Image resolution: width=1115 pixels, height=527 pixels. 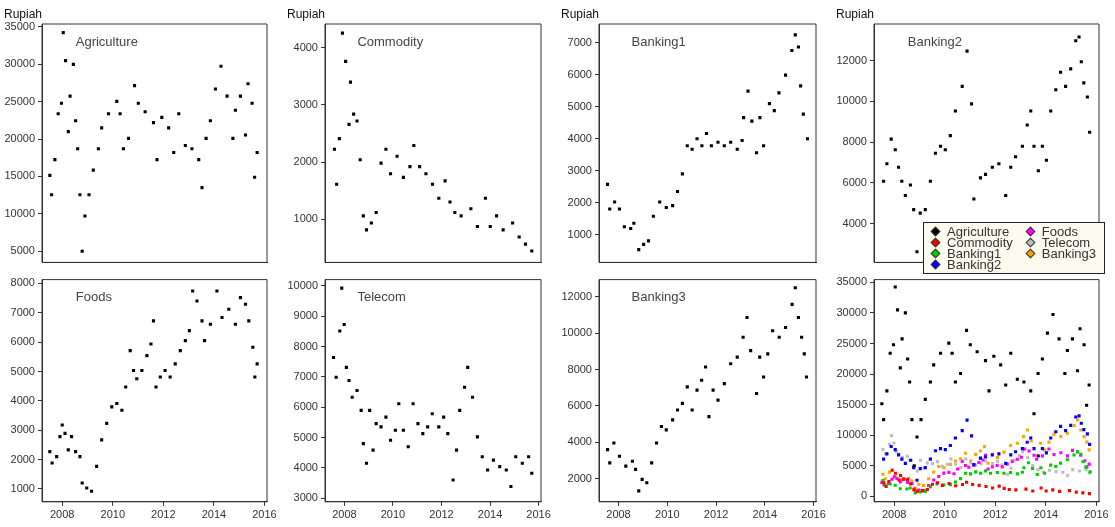 What do you see at coordinates (658, 41) in the screenshot?
I see `text: Banking1` at bounding box center [658, 41].